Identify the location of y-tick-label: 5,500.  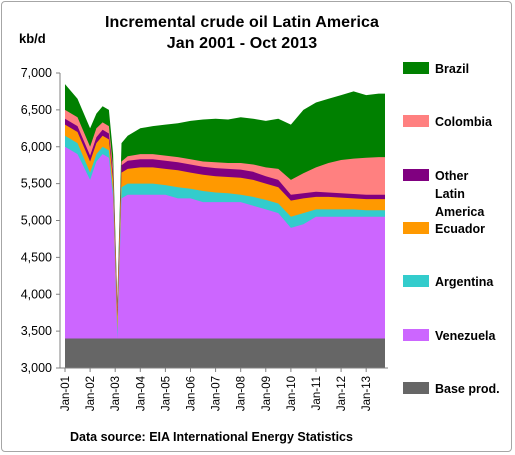
(36, 184).